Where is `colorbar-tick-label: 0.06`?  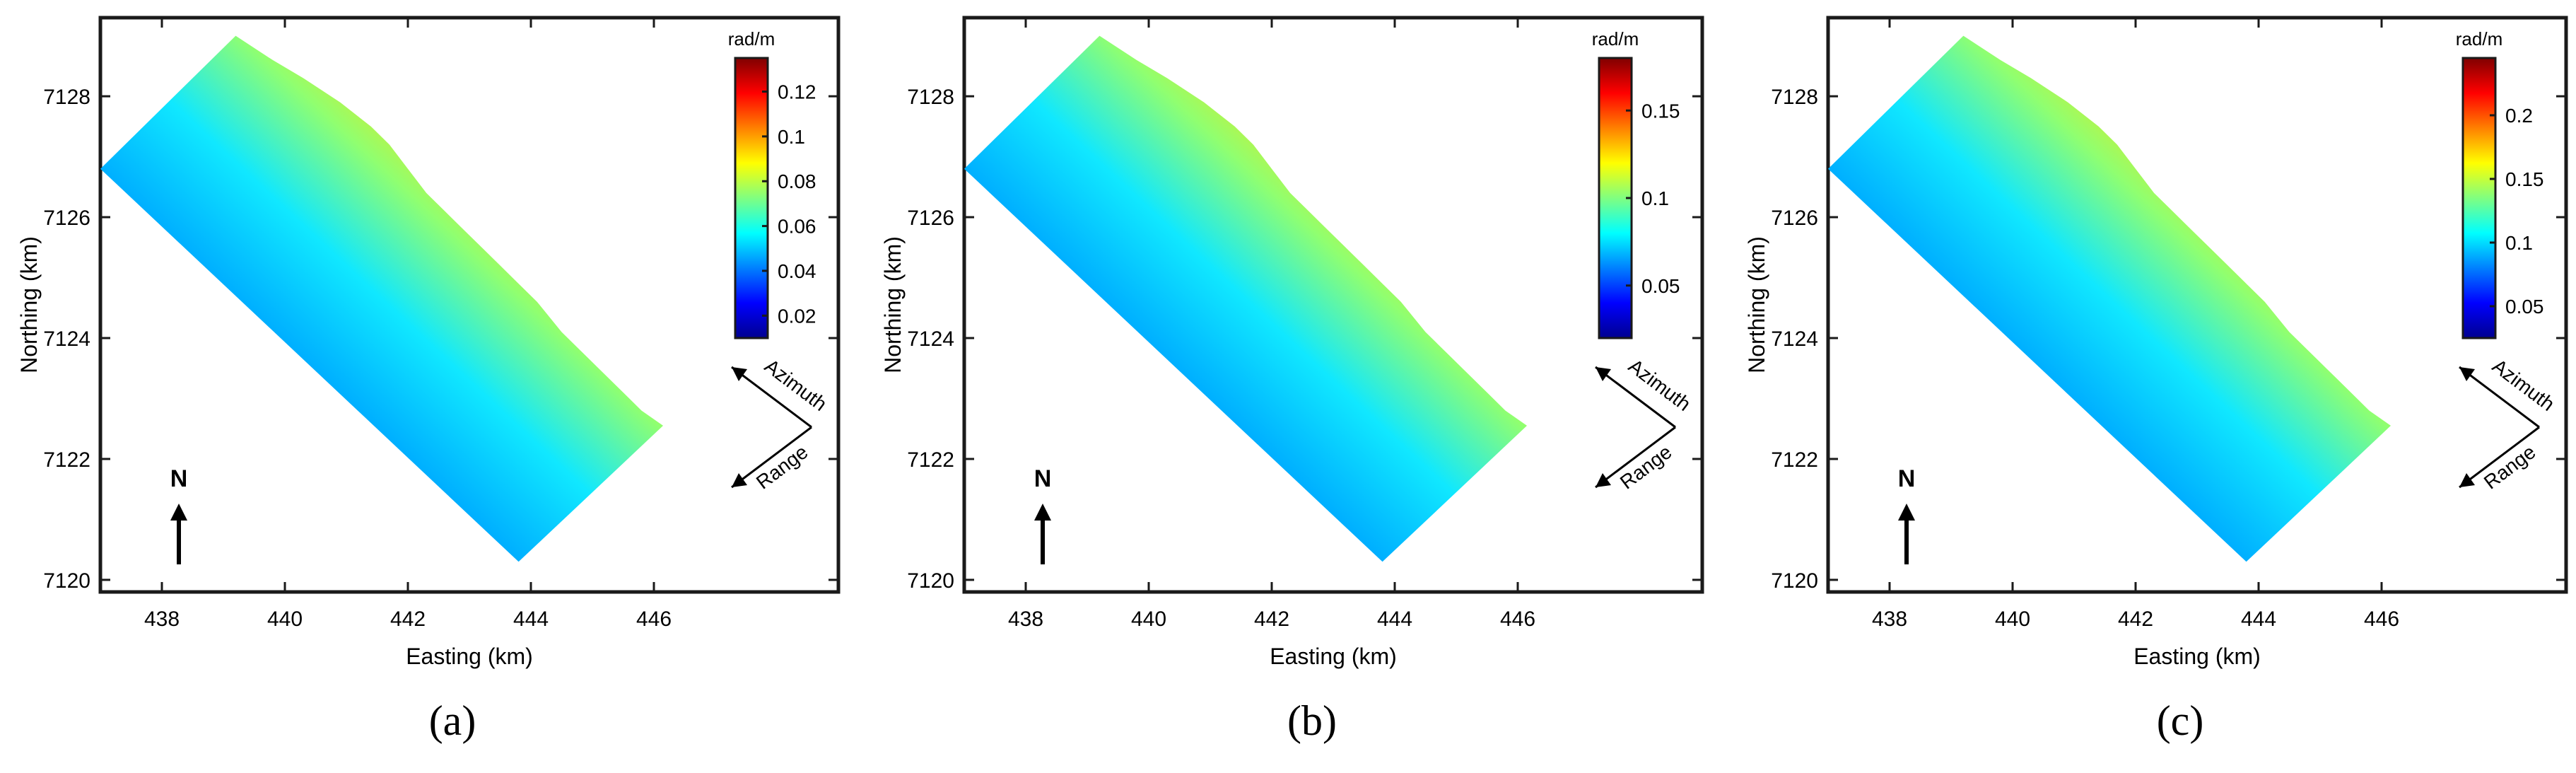
colorbar-tick-label: 0.06 is located at coordinates (797, 227).